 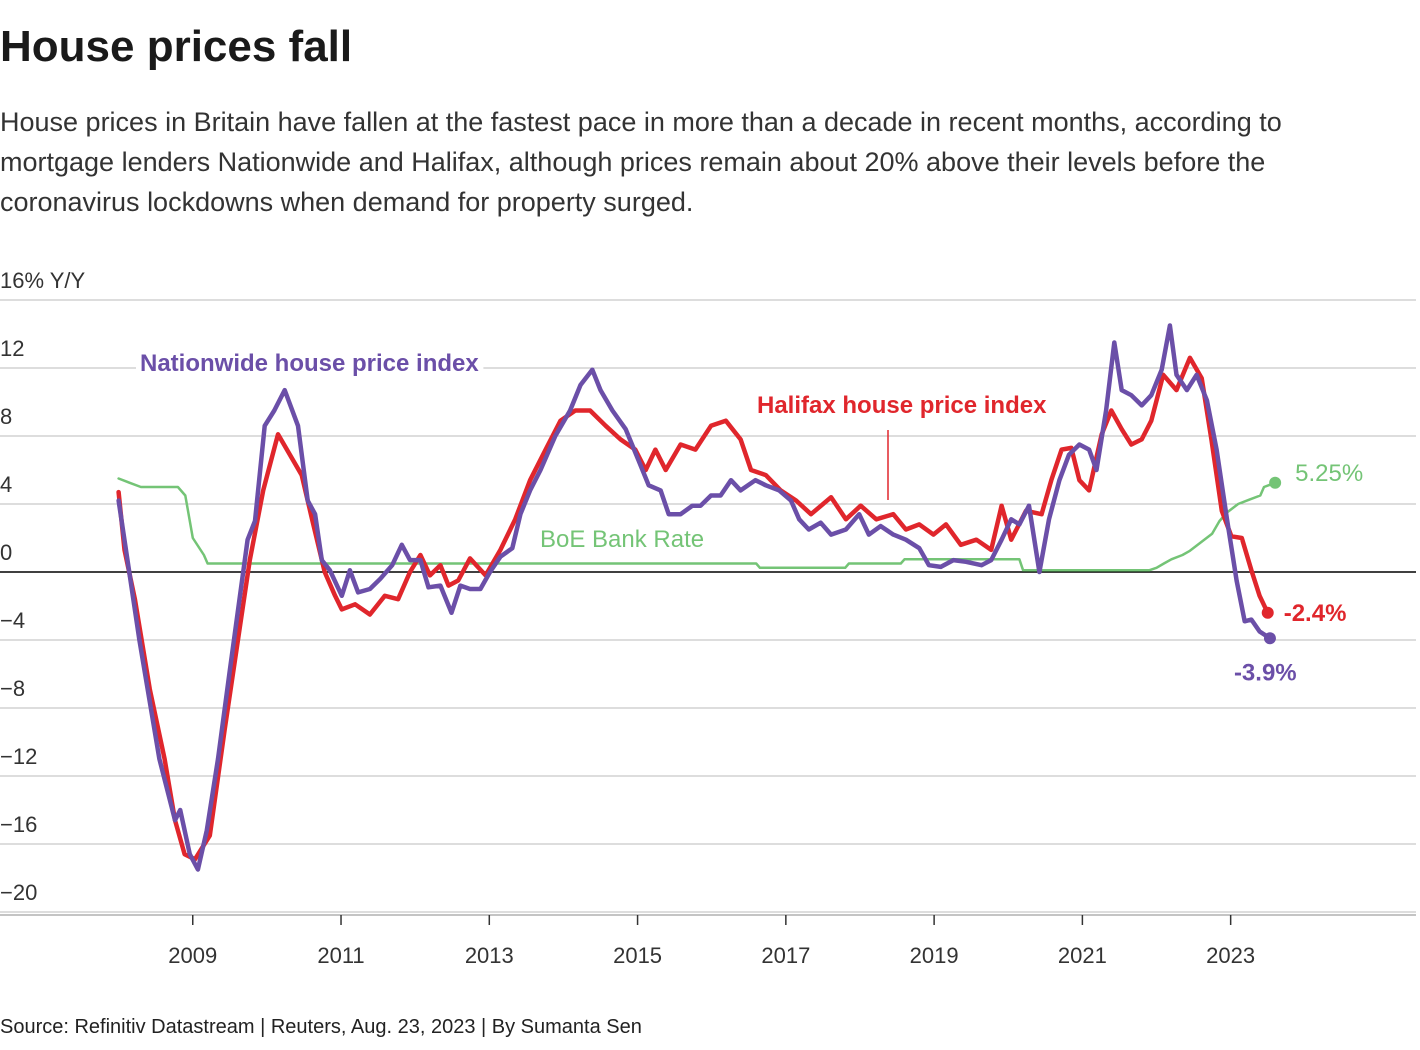 I want to click on x-tick-label: 2017, so click(x=785, y=955).